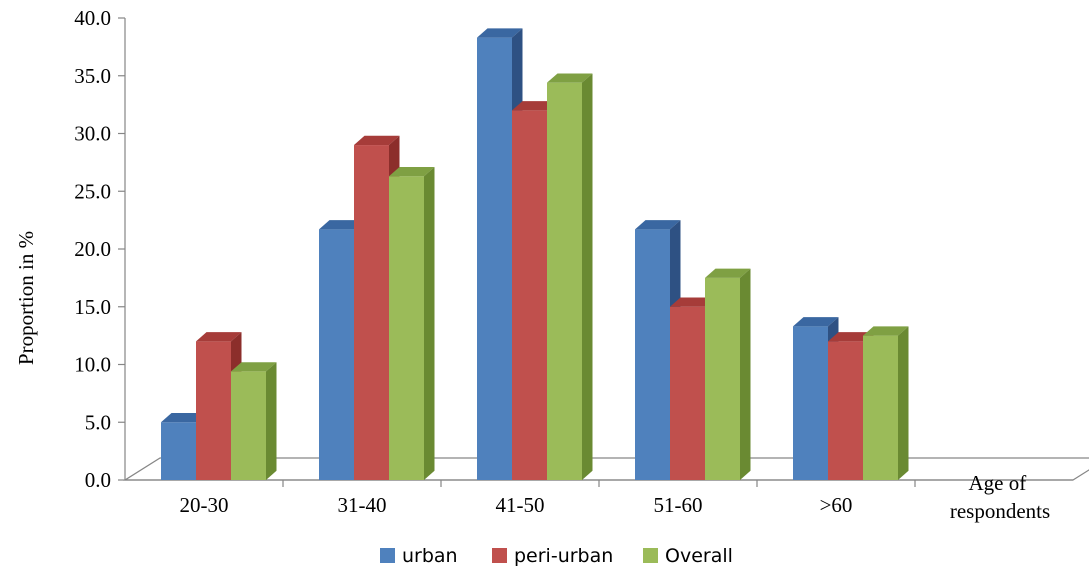 Image resolution: width=1089 pixels, height=586 pixels. I want to click on legend-label: urban, so click(430, 556).